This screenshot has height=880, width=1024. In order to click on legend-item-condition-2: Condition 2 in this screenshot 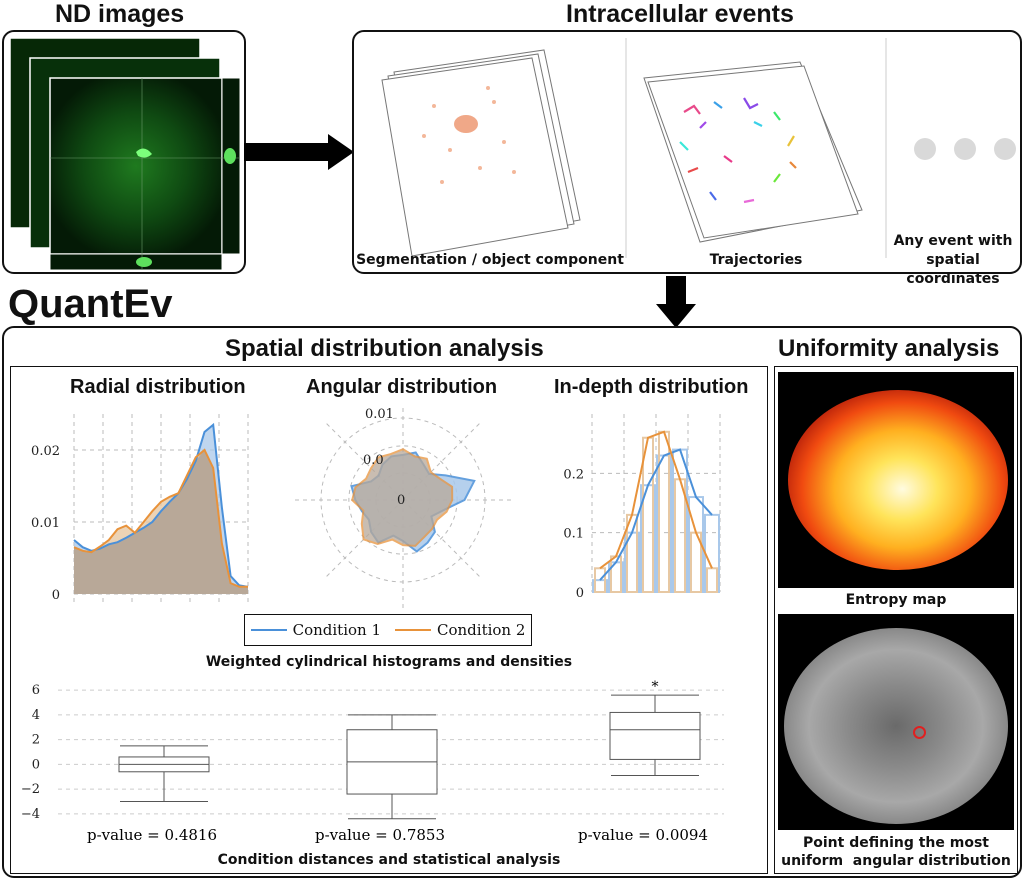, I will do `click(460, 630)`.